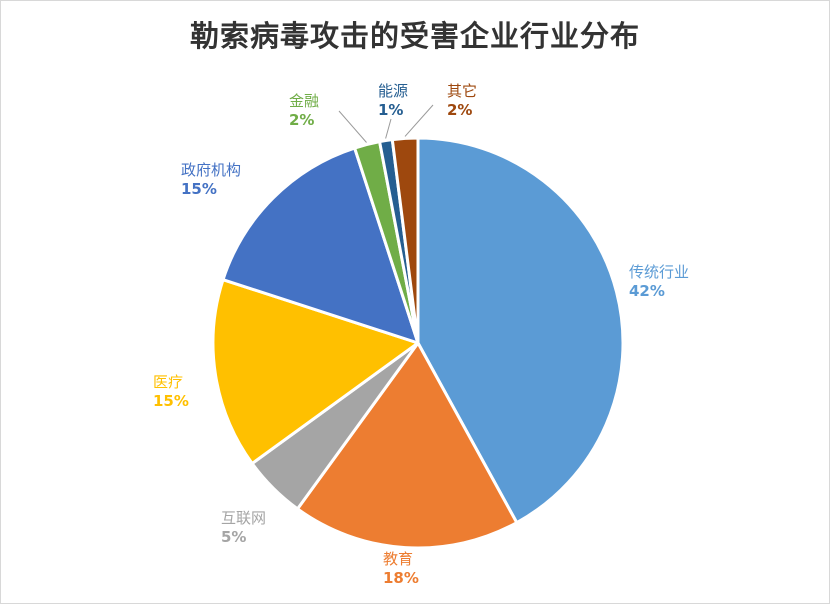 The height and width of the screenshot is (604, 830). Describe the element at coordinates (659, 272) in the screenshot. I see `slice-name: 传统行业` at that location.